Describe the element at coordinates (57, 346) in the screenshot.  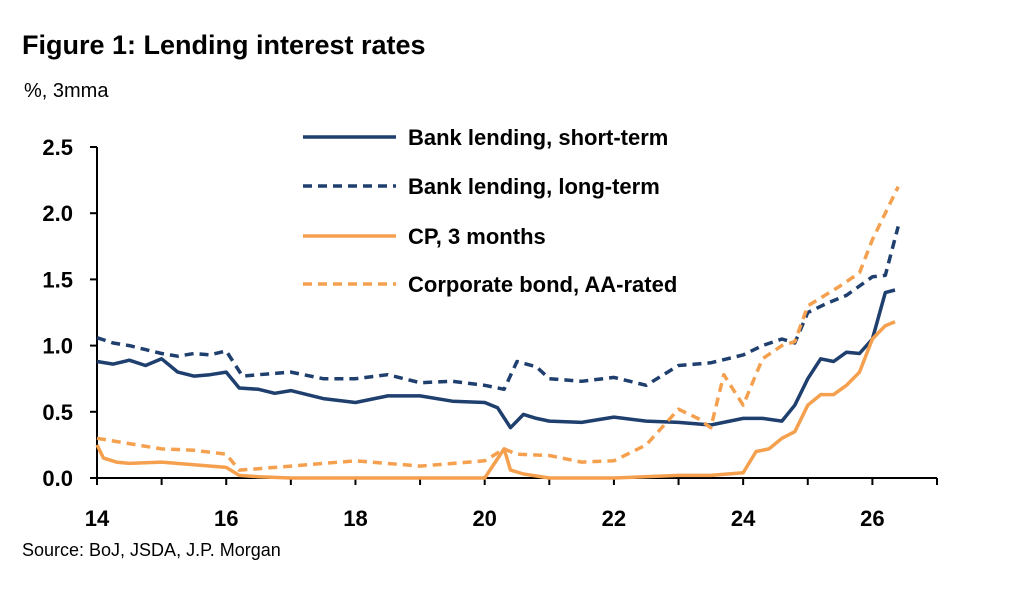
I see `y-tick-label: 1.0` at that location.